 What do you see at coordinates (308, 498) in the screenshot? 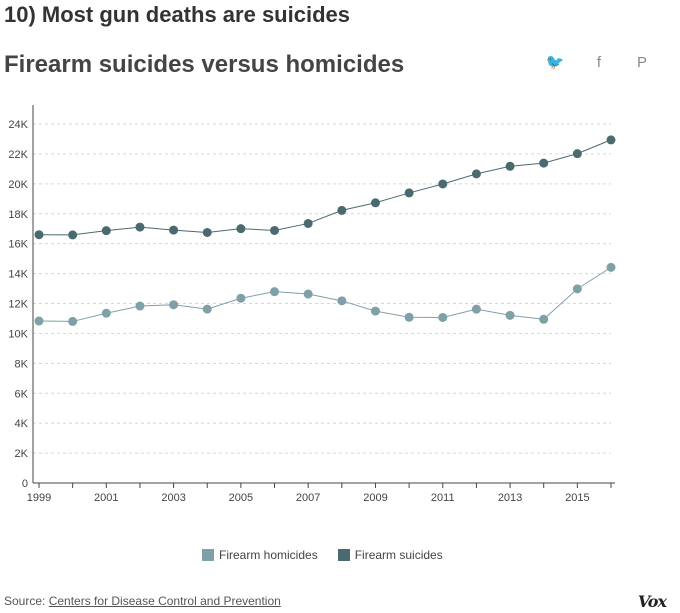
I see `x-tick-label: 2007` at bounding box center [308, 498].